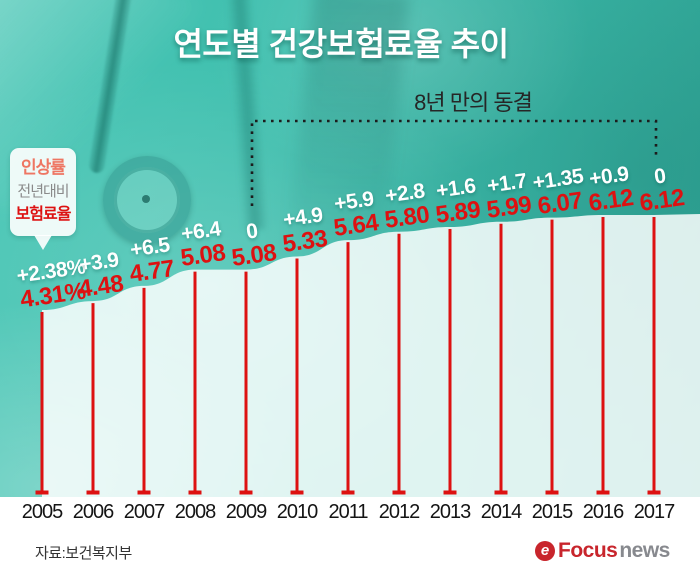 This screenshot has height=581, width=700. I want to click on year-tick-2007: 2007, so click(144, 512).